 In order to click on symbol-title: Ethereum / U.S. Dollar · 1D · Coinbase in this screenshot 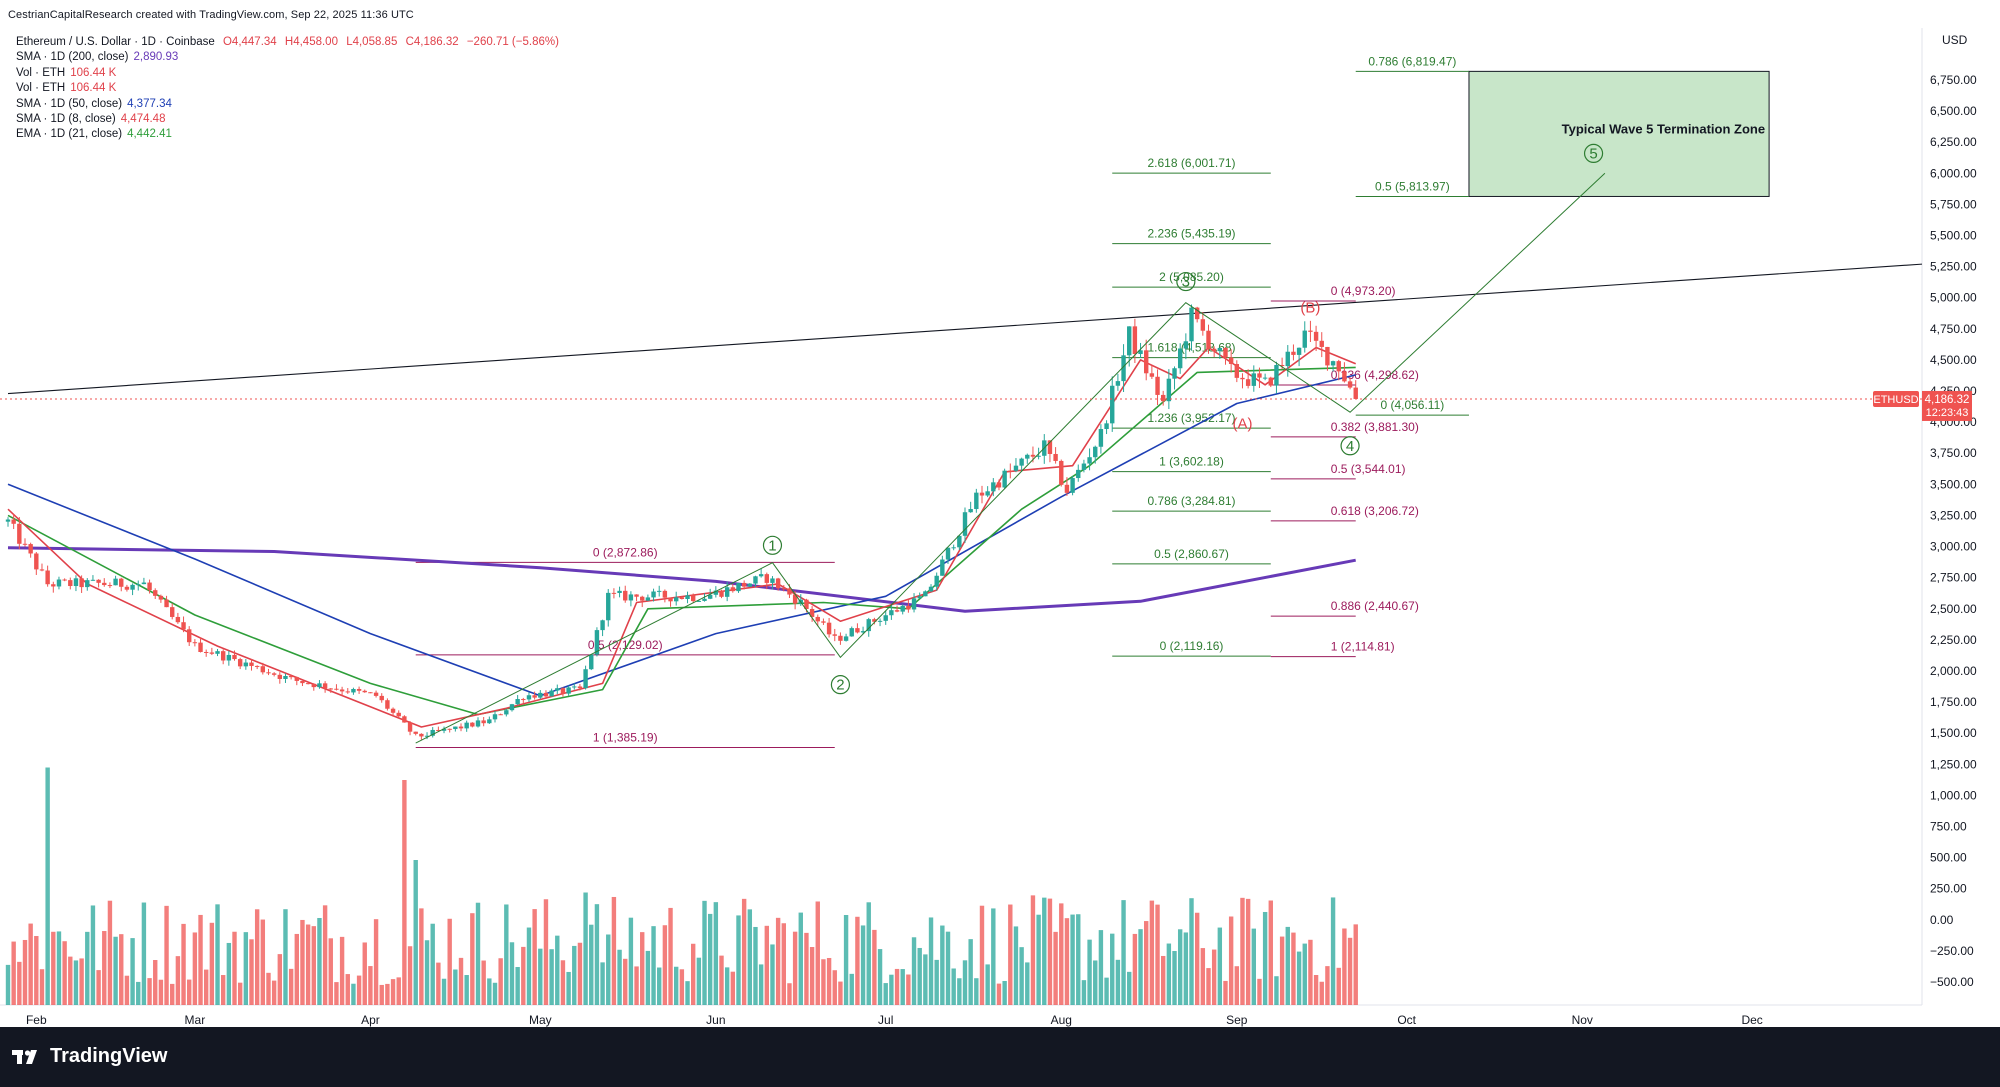, I will do `click(115, 42)`.